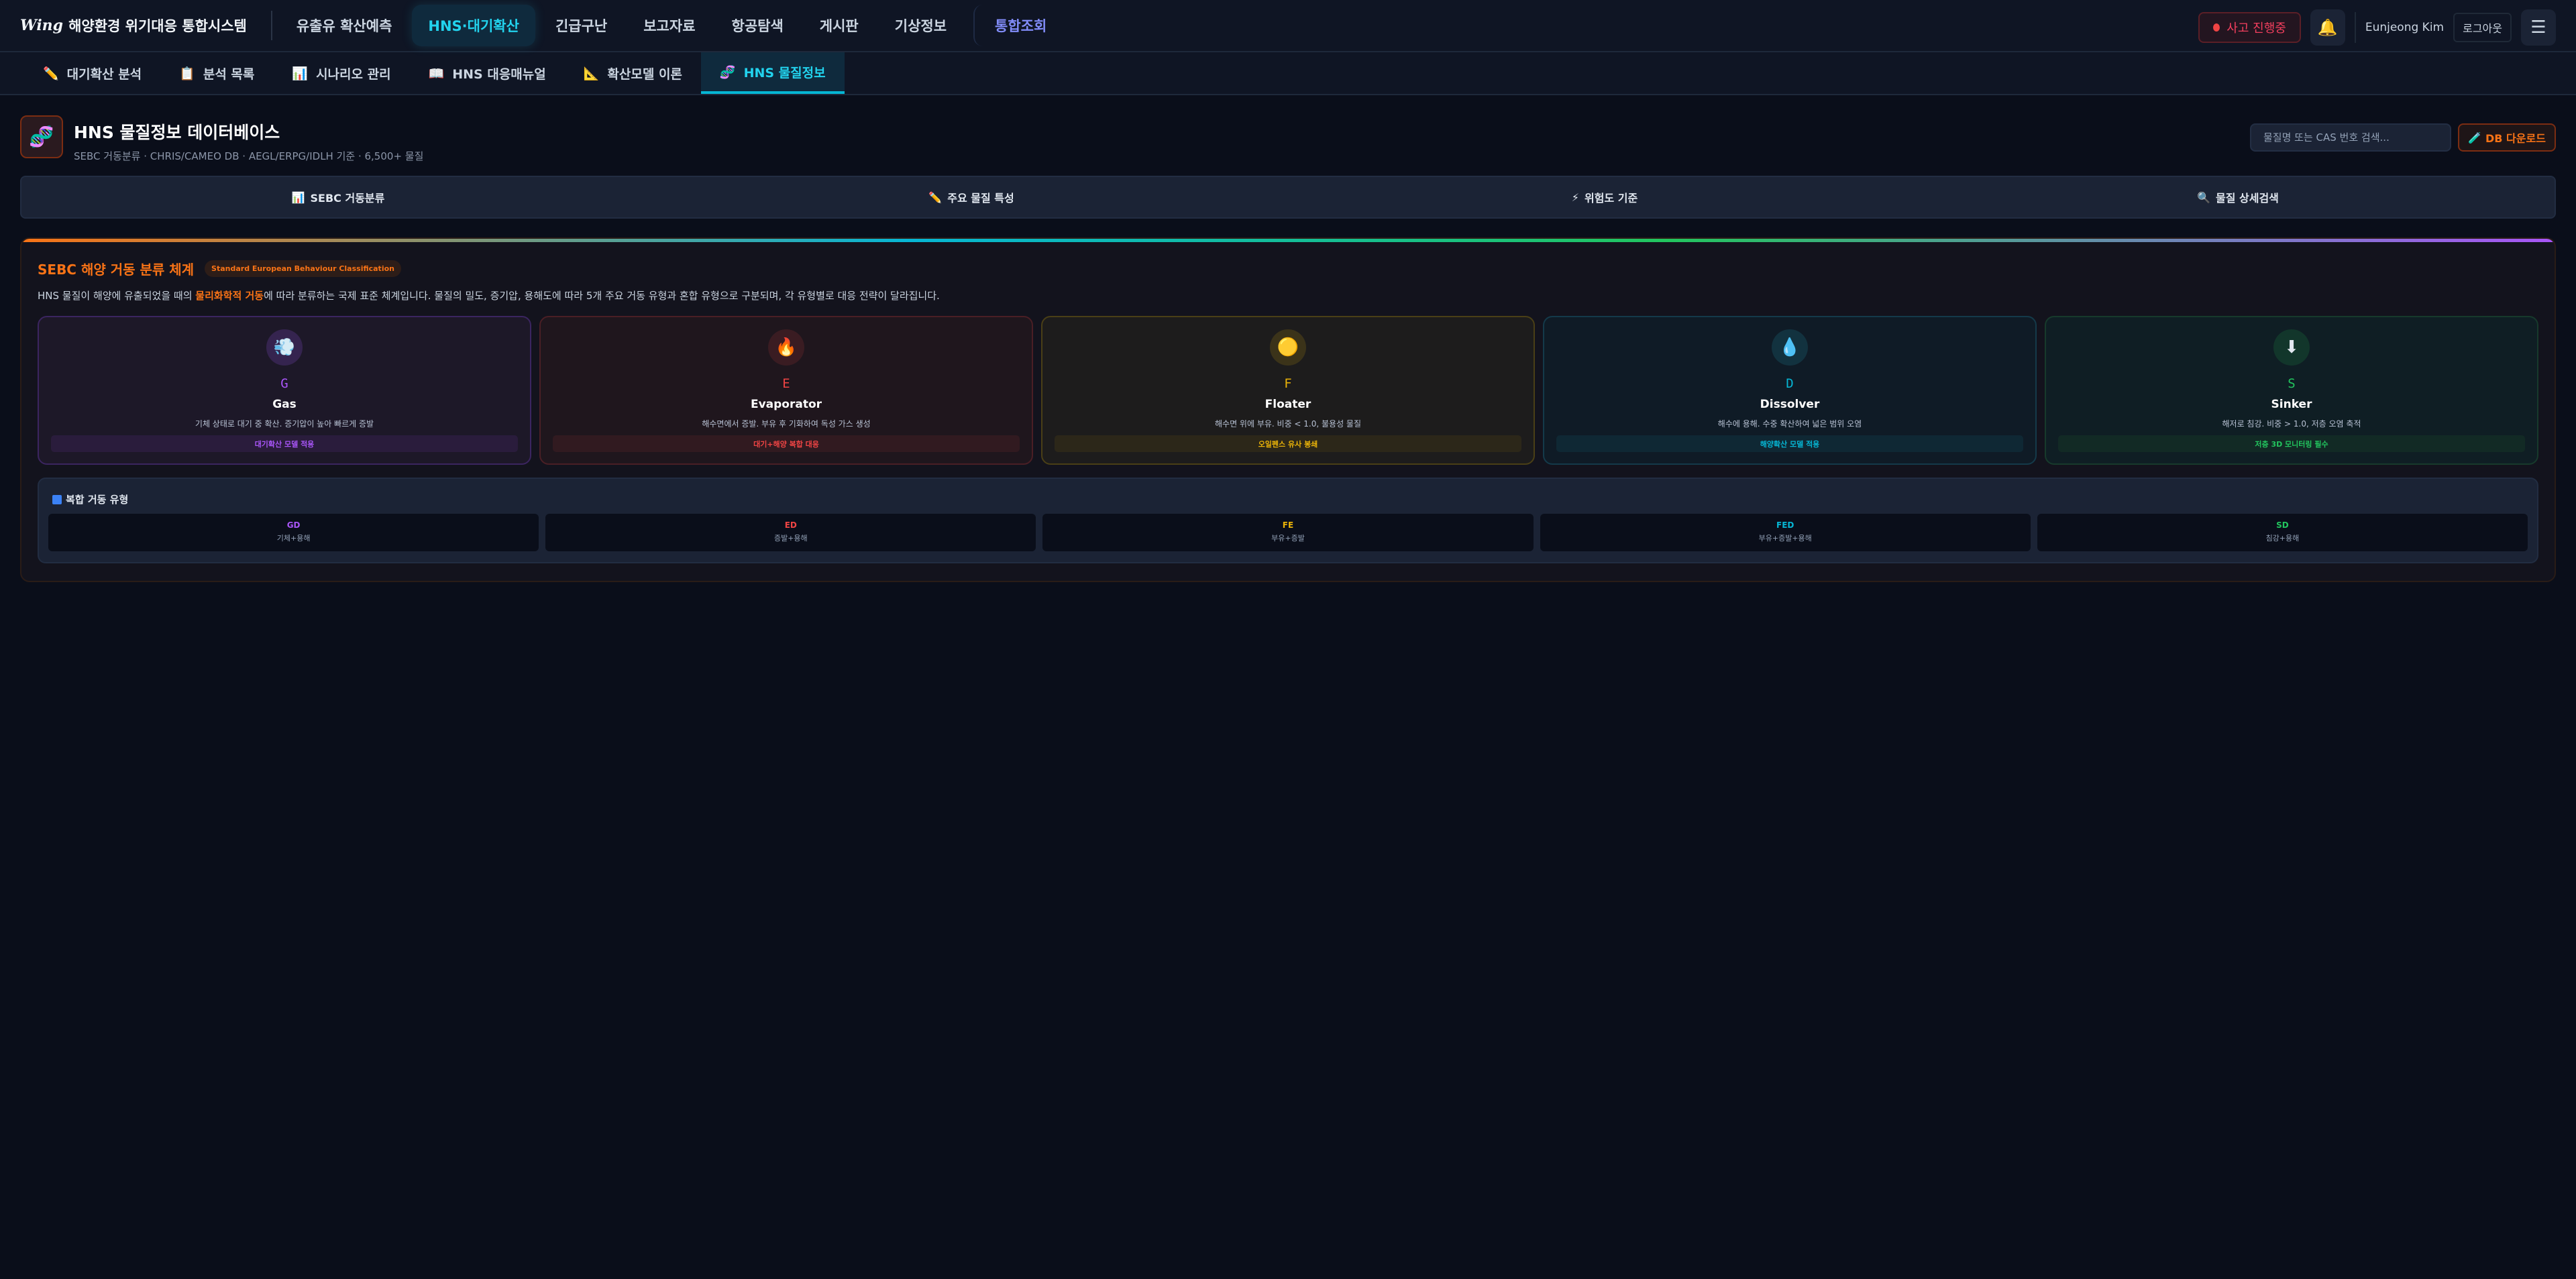 Image resolution: width=2576 pixels, height=1279 pixels. What do you see at coordinates (980, 198) in the screenshot?
I see `tab-label: 주요 물질 특성` at bounding box center [980, 198].